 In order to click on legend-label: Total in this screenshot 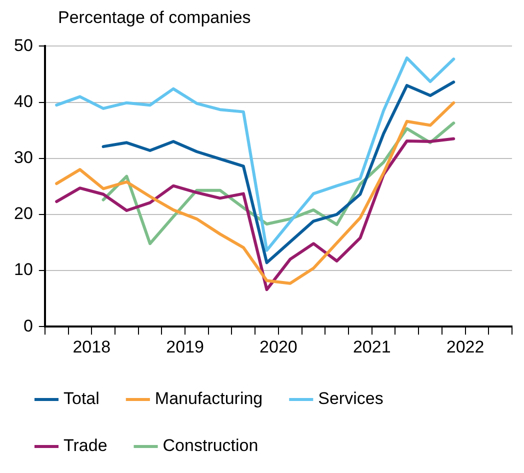, I will do `click(82, 398)`.